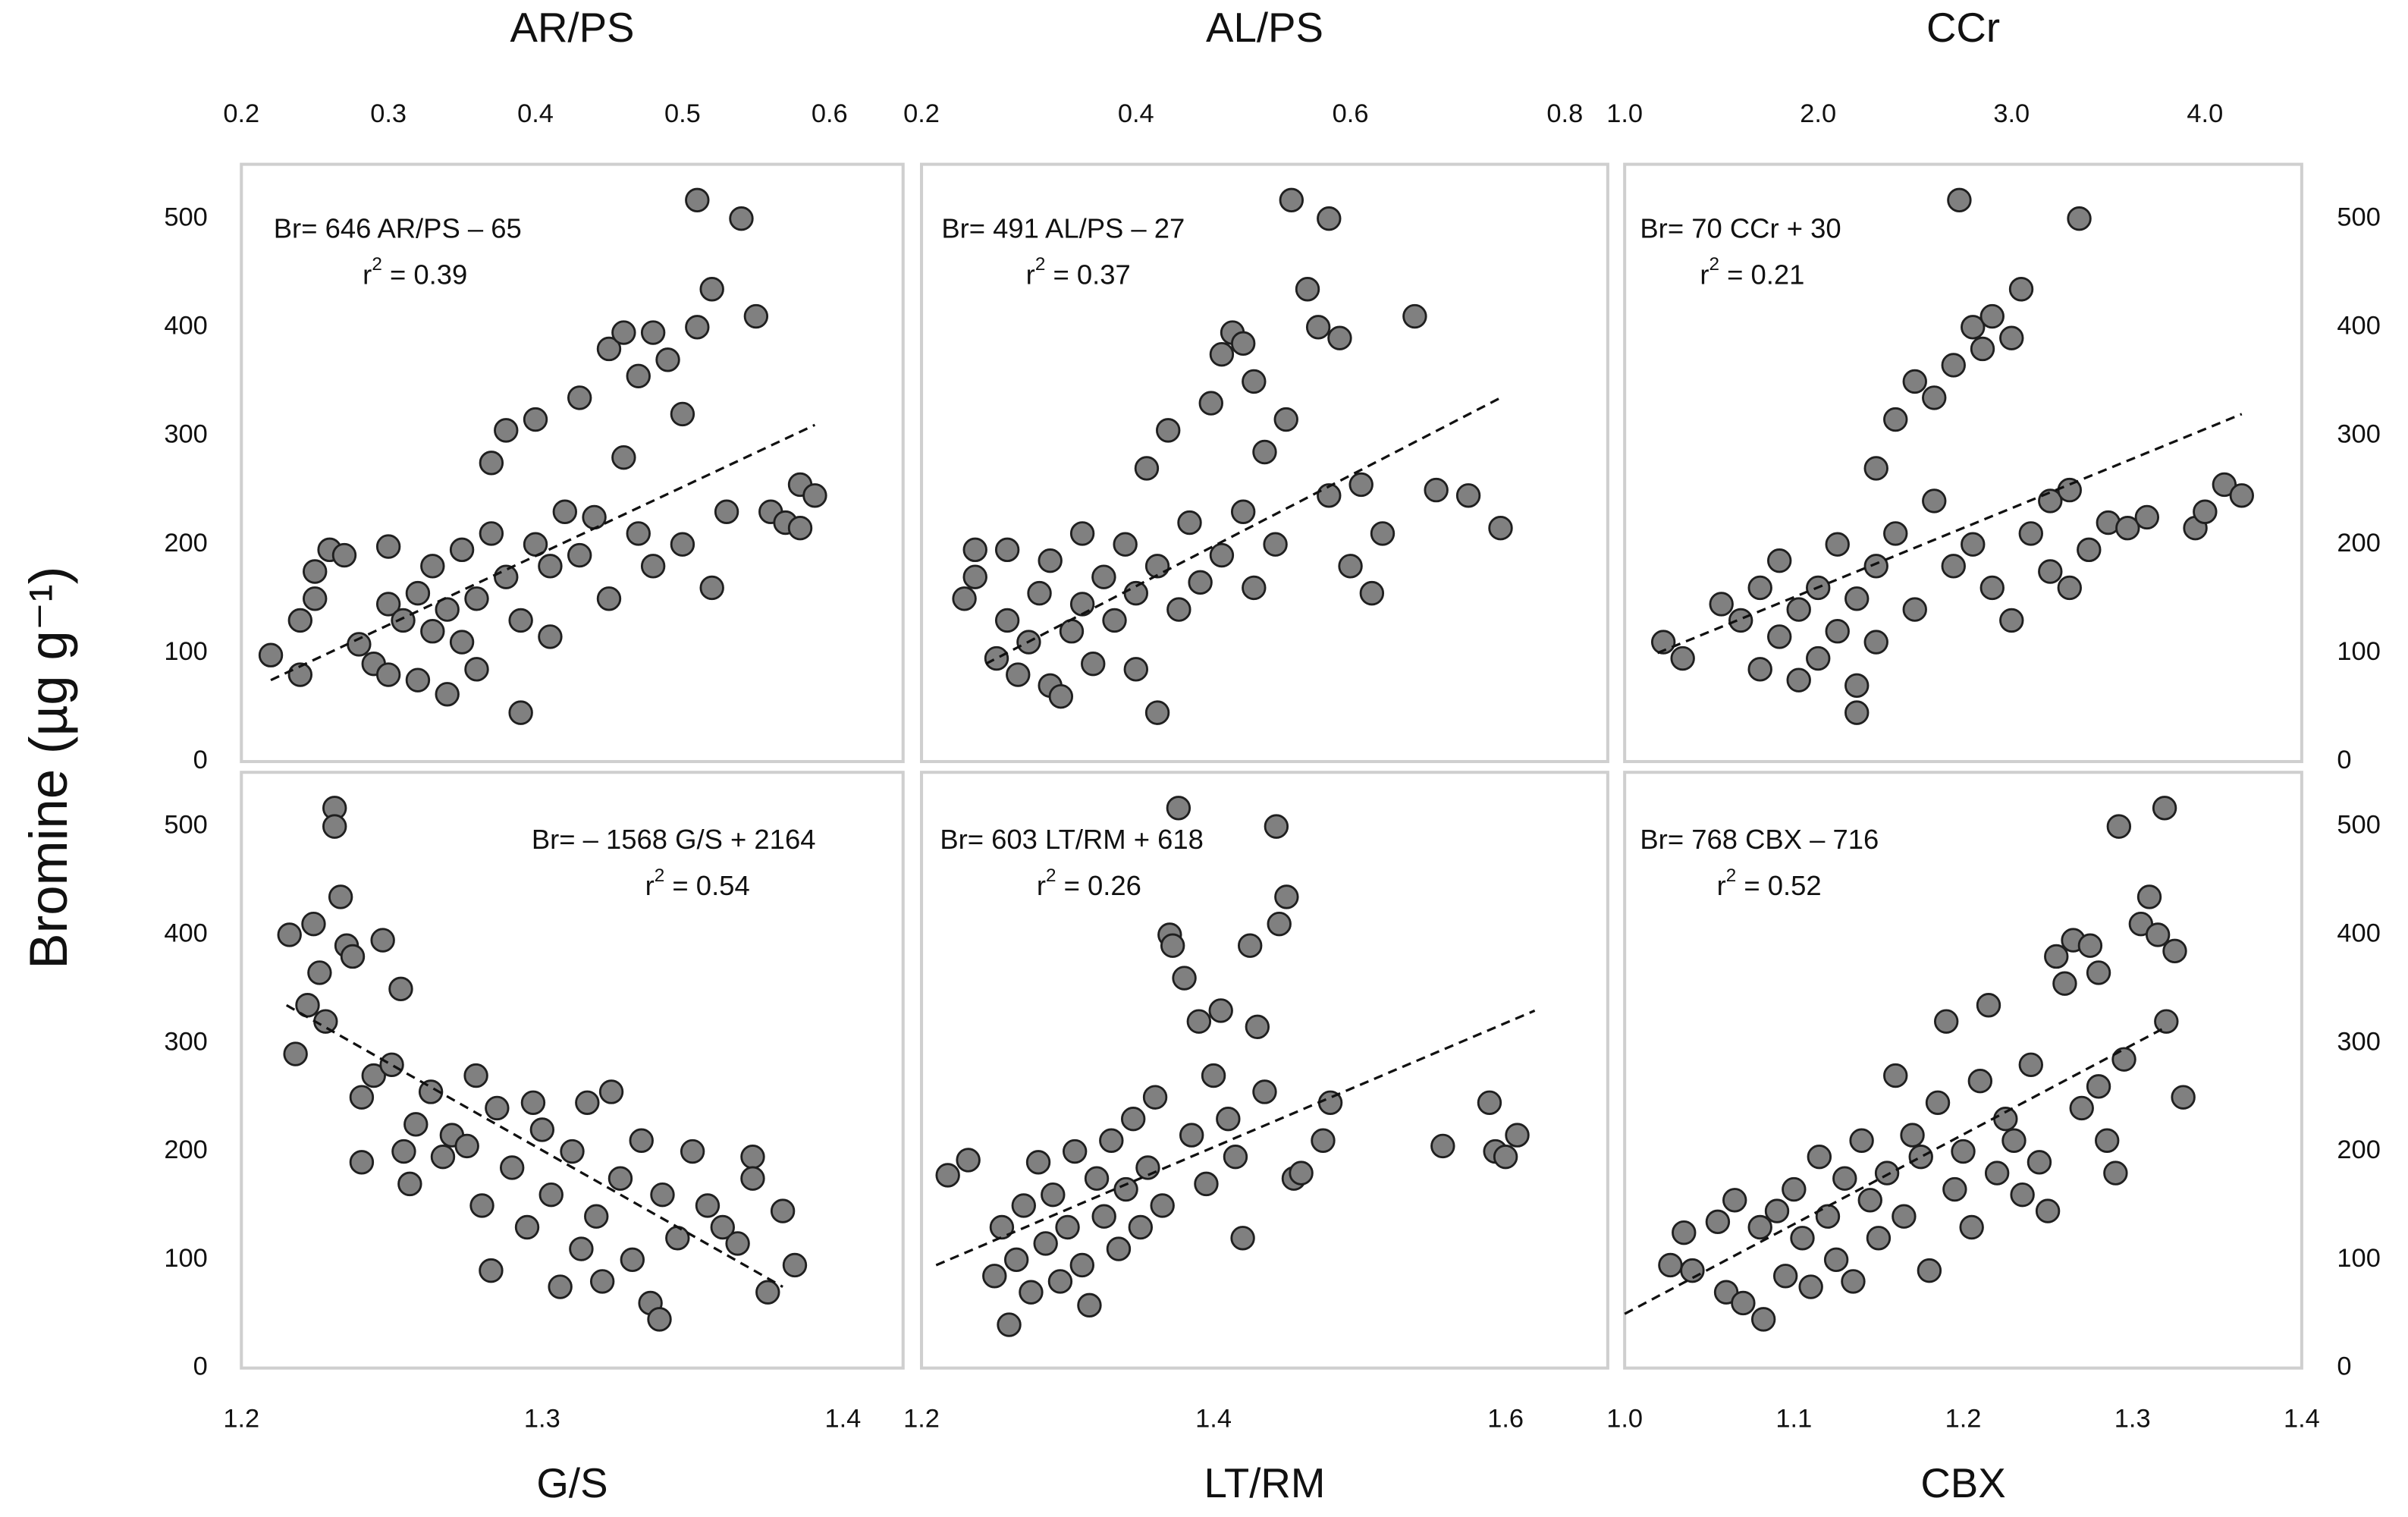  What do you see at coordinates (1624, 1419) in the screenshot?
I see `x-tick-label: 1.0` at bounding box center [1624, 1419].